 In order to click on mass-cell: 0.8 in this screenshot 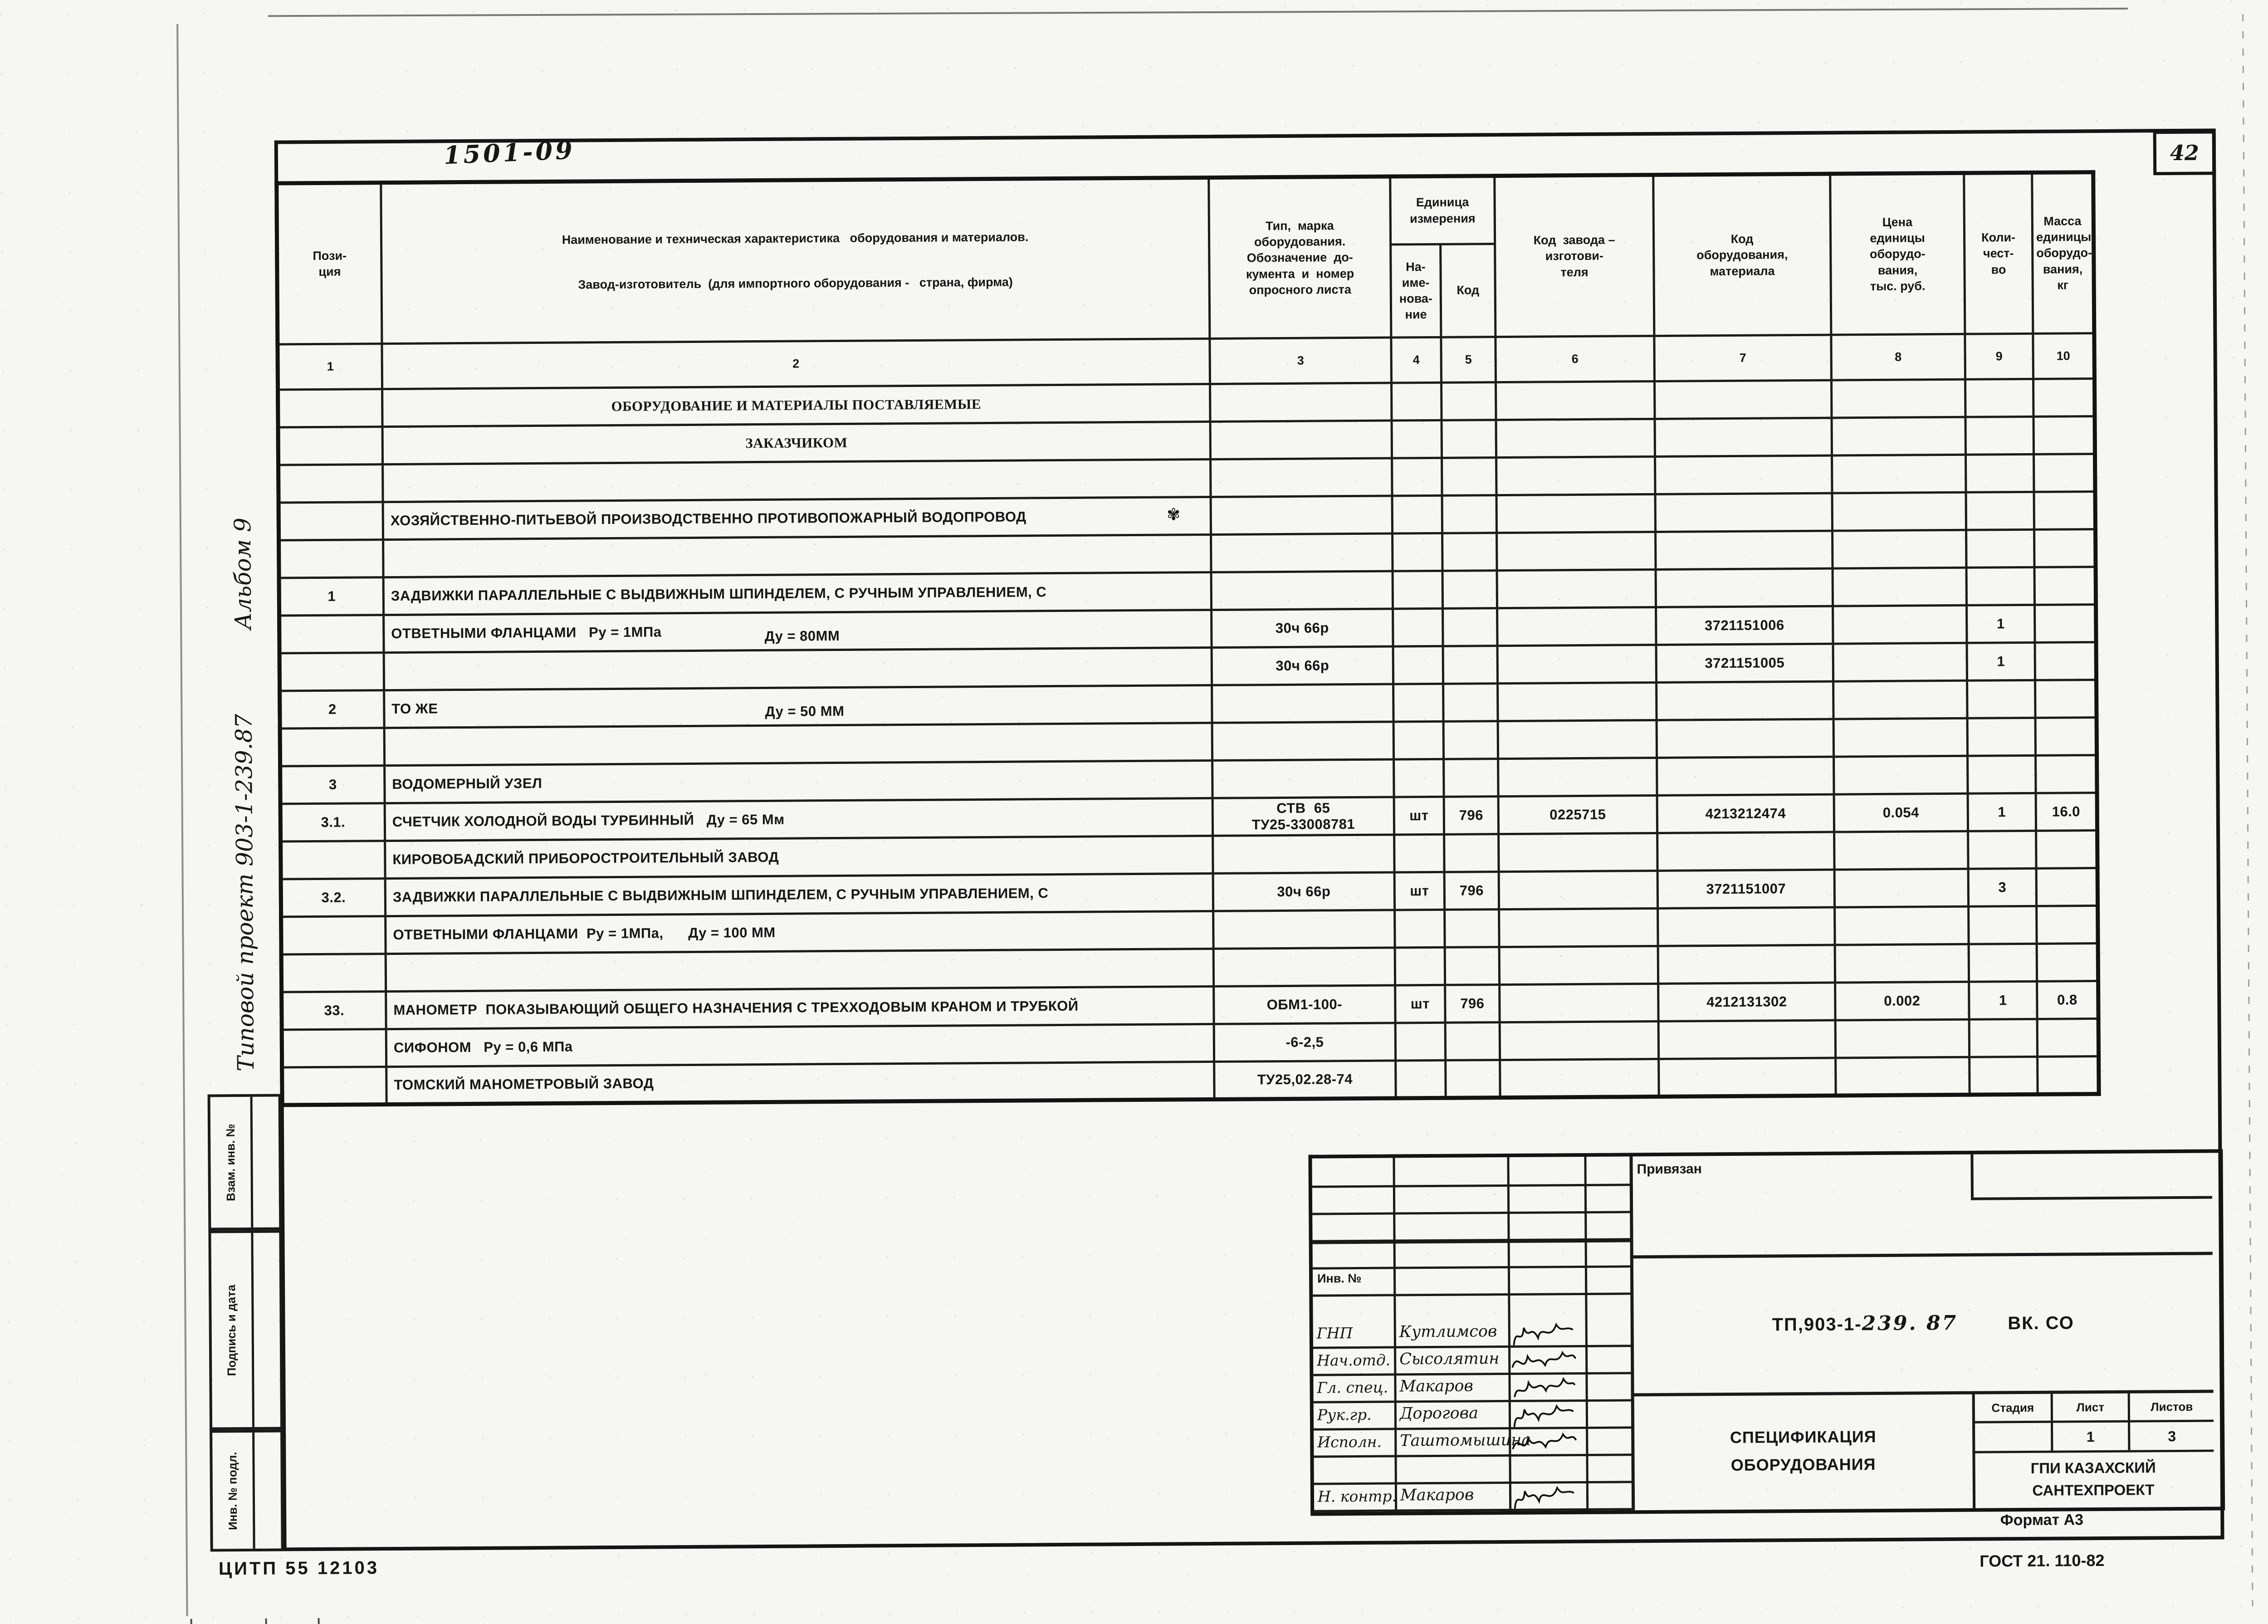, I will do `click(2068, 1000)`.